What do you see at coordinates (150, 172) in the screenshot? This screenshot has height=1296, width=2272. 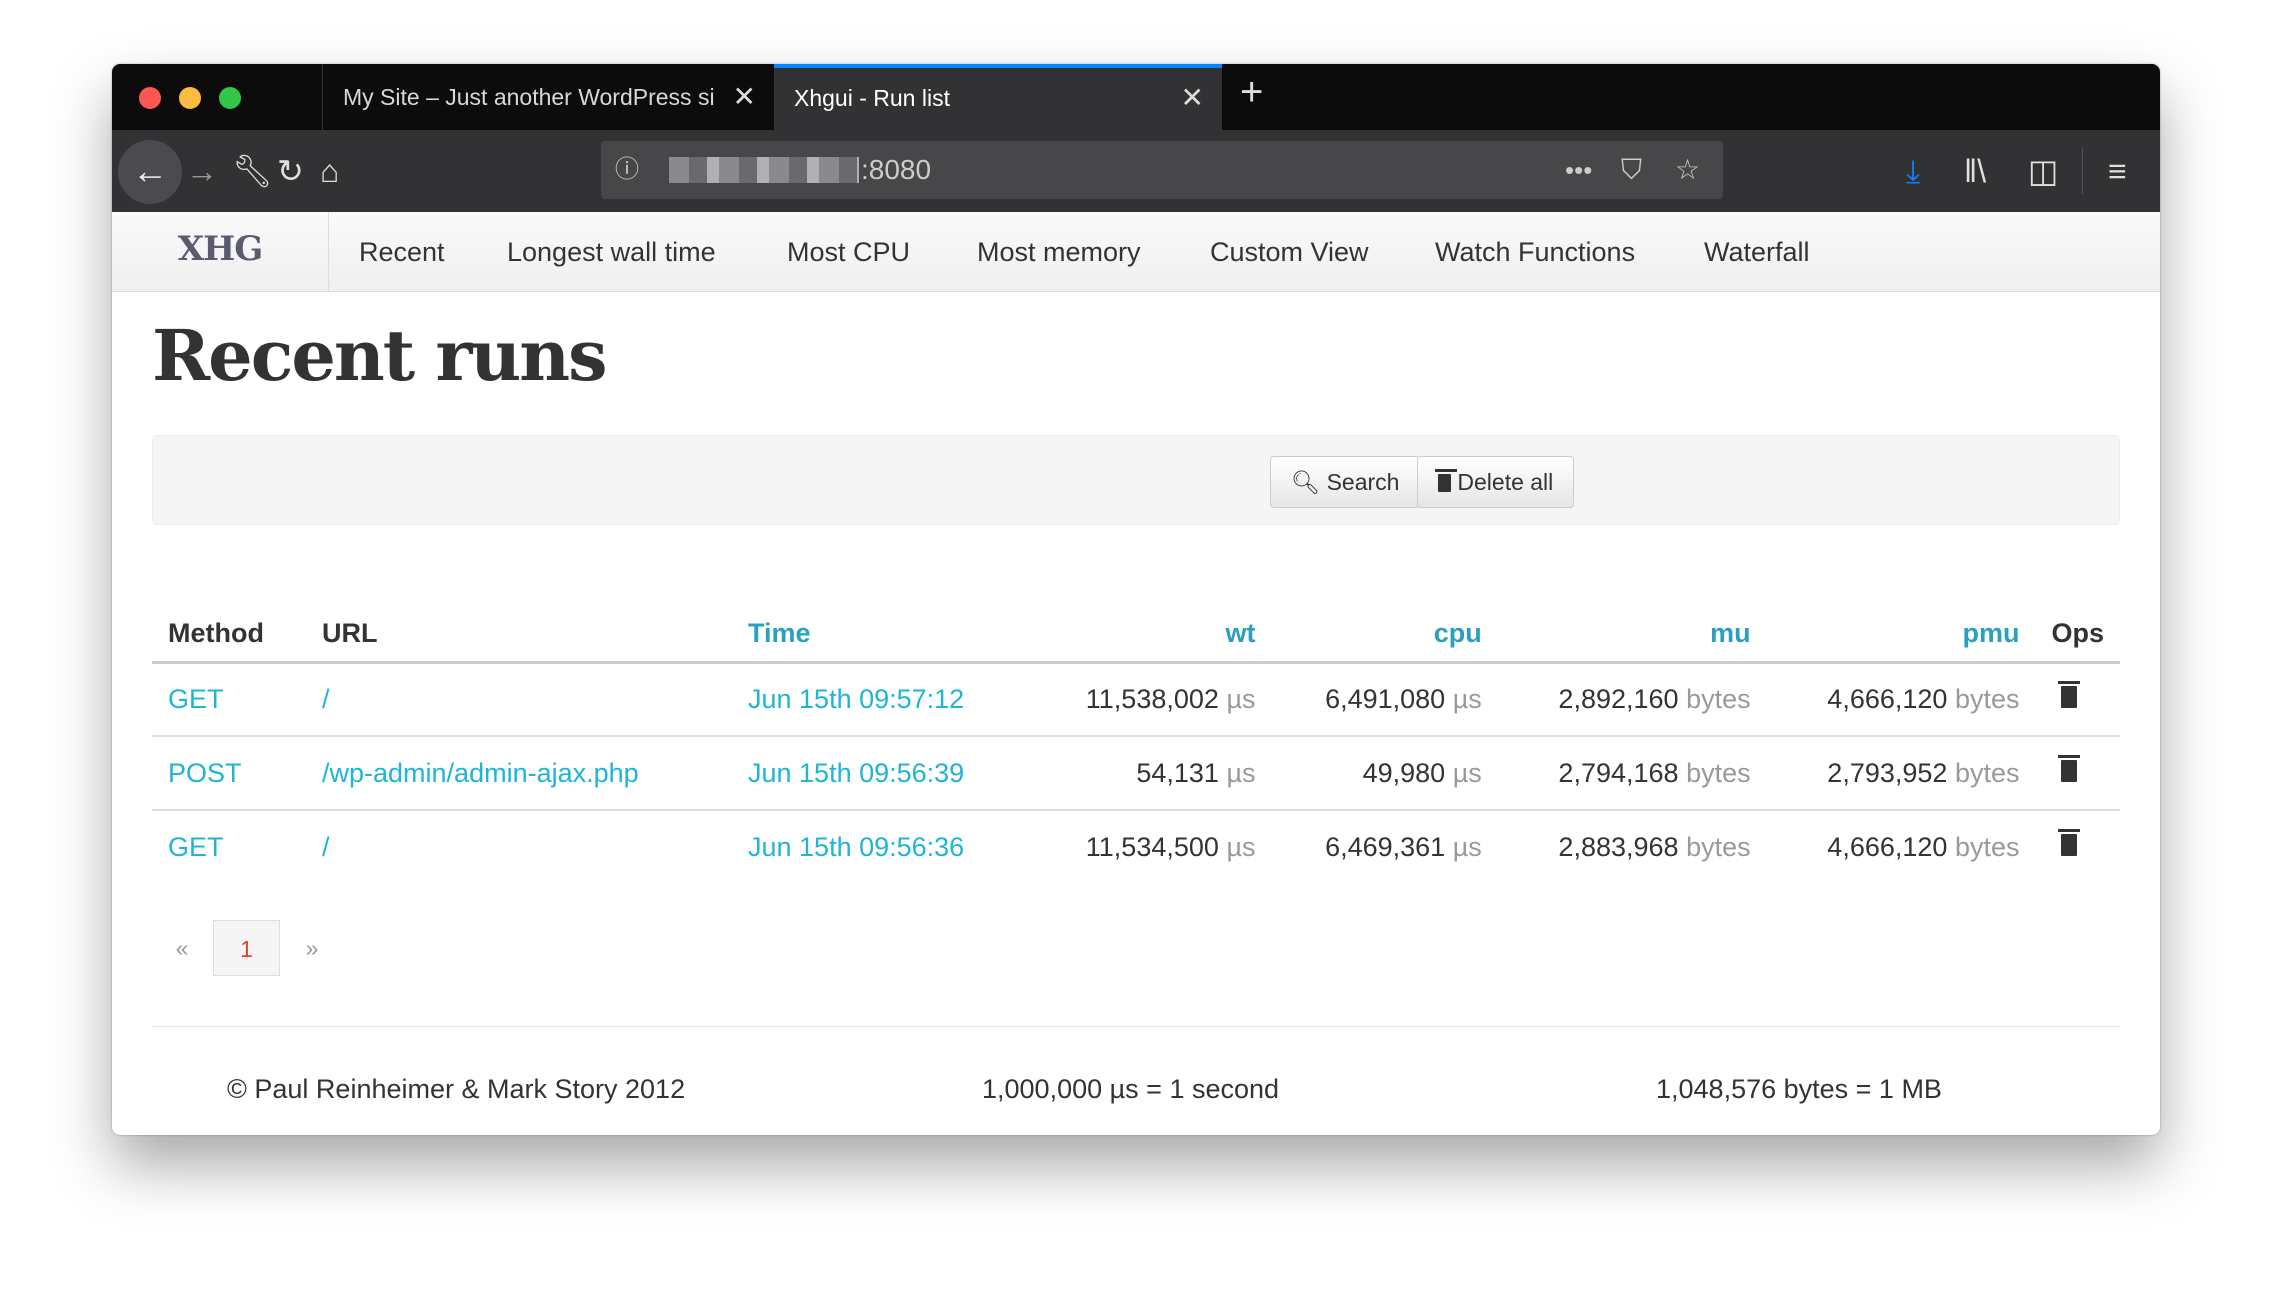 I see `back-icon: ←` at bounding box center [150, 172].